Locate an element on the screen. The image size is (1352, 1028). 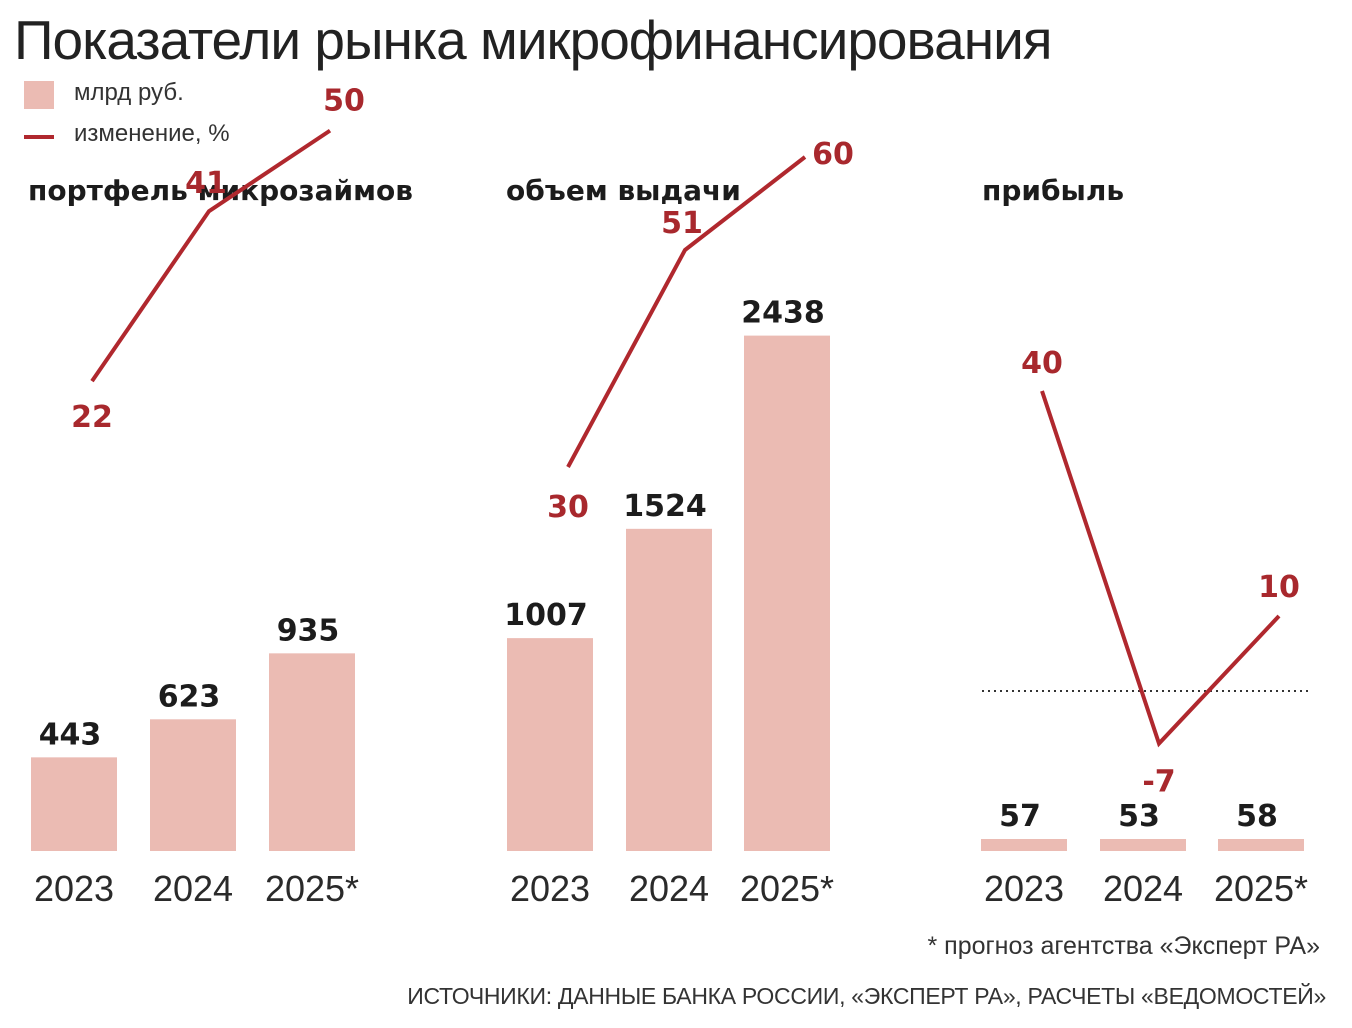
change-value-label: 22 is located at coordinates (92, 417).